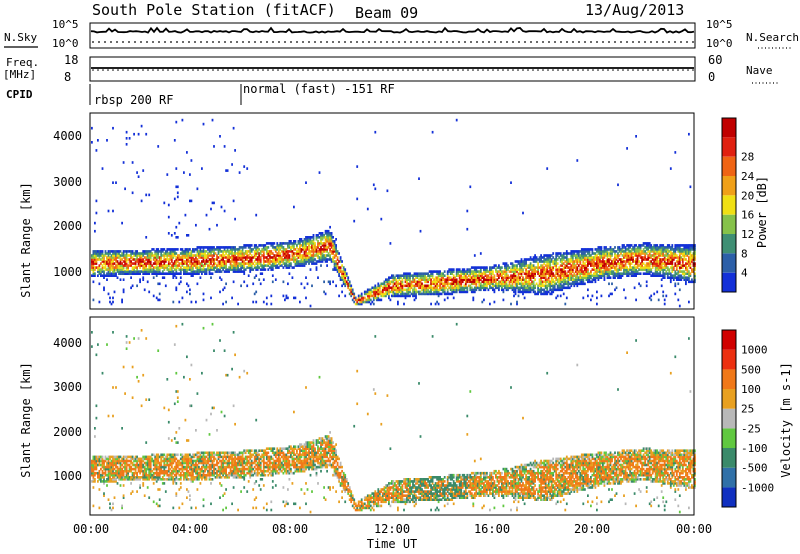 This screenshot has height=554, width=800. Describe the element at coordinates (19, 94) in the screenshot. I see `cpid-label: CPID` at that location.